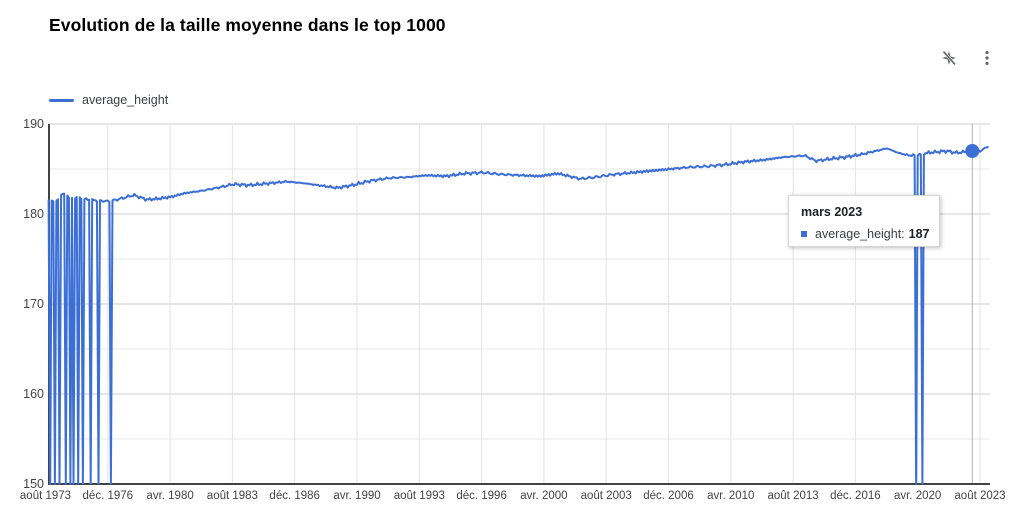  What do you see at coordinates (481, 496) in the screenshot?
I see `x-axis-tick-label: déc. 1996` at bounding box center [481, 496].